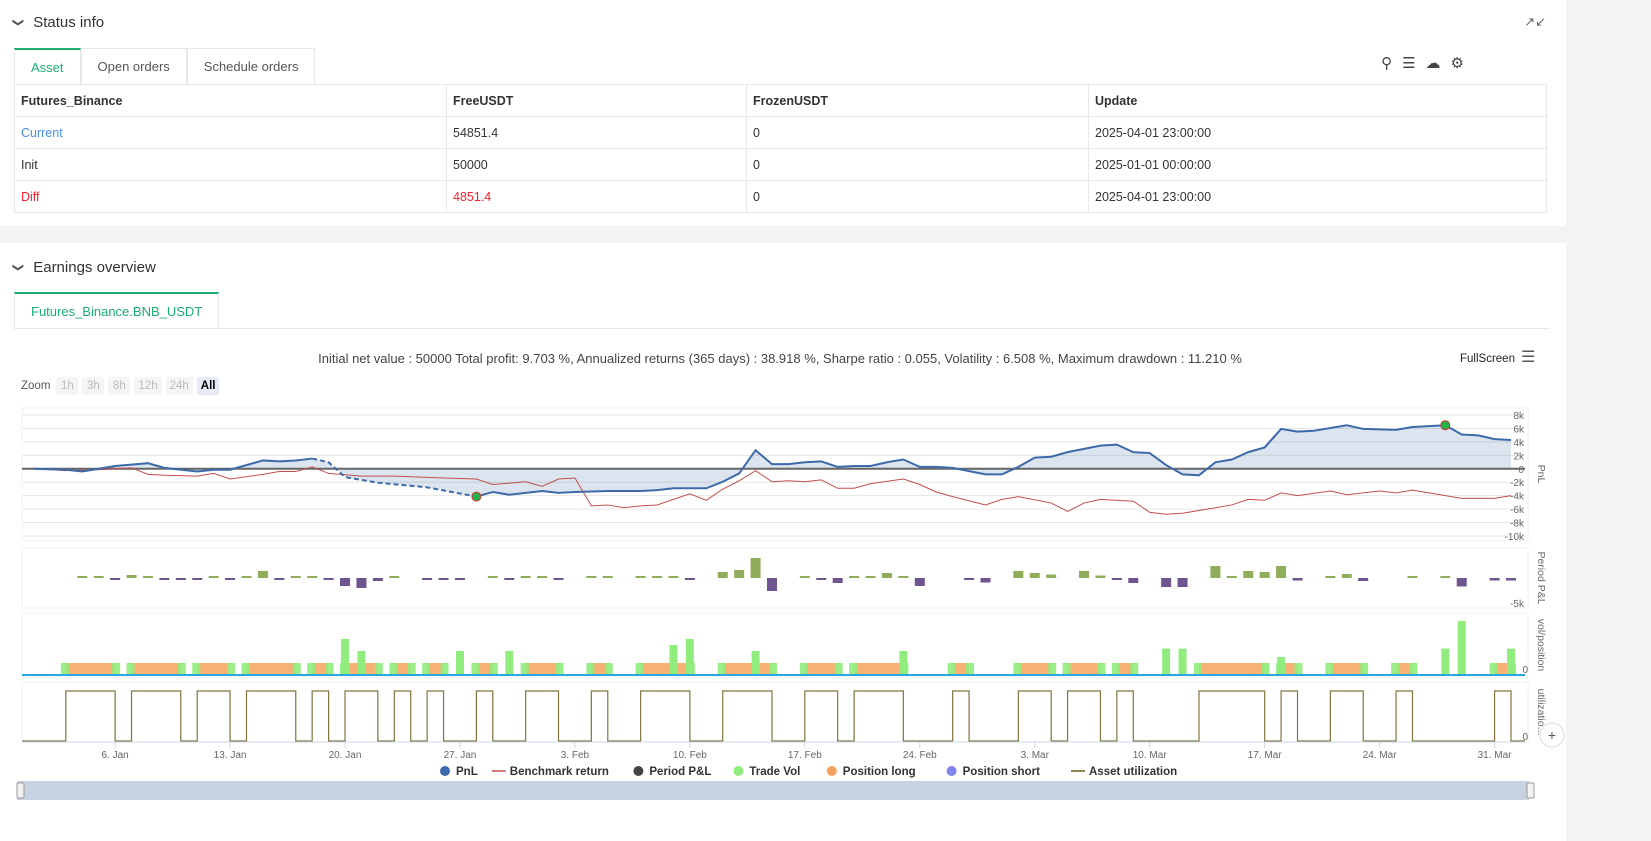 This screenshot has width=1651, height=841. I want to click on legend-item: Period P&L, so click(680, 772).